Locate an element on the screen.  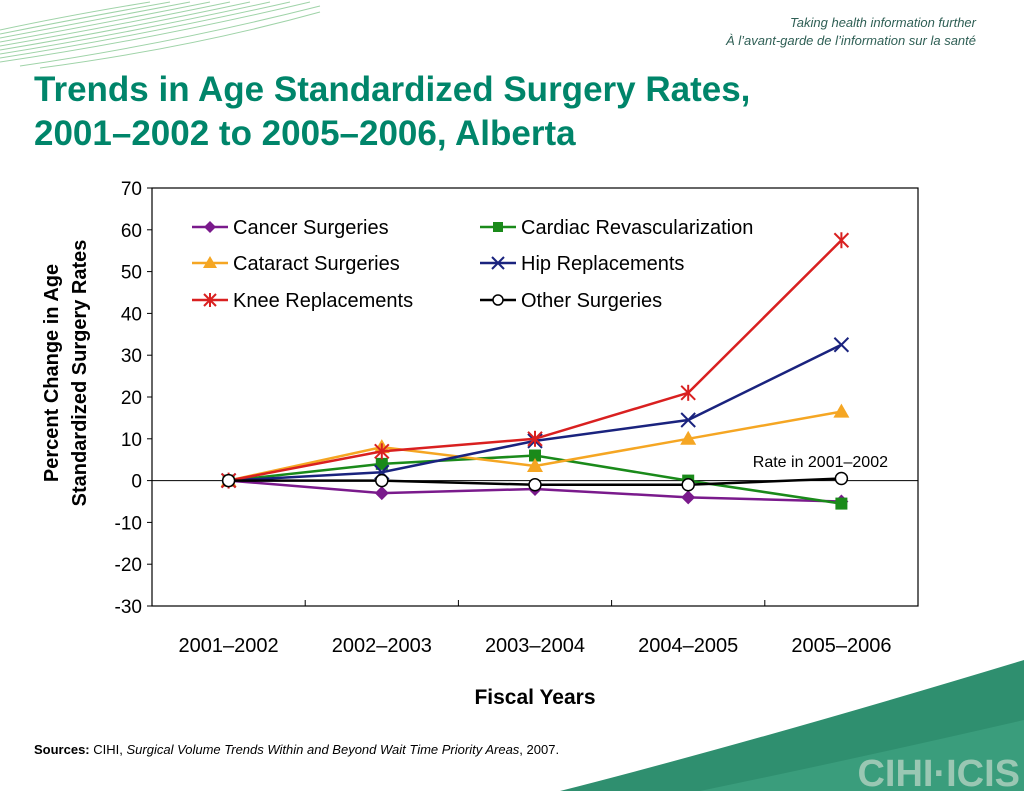
legend-item: Hip Replacements is located at coordinates (582, 264).